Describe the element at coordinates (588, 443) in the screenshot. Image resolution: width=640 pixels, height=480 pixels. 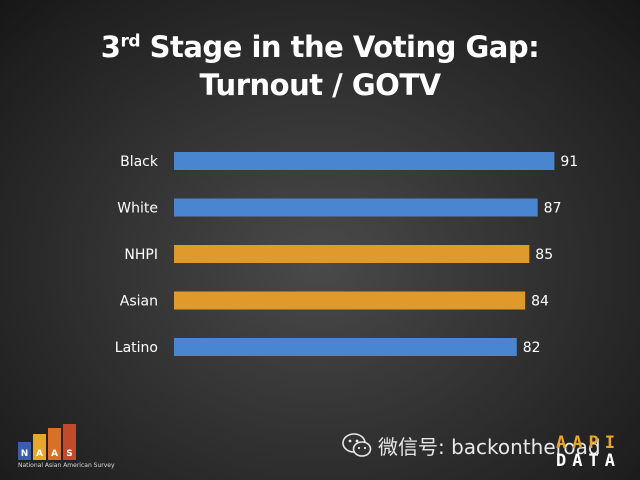
I see `aapi-logo-row-1: AAPI` at that location.